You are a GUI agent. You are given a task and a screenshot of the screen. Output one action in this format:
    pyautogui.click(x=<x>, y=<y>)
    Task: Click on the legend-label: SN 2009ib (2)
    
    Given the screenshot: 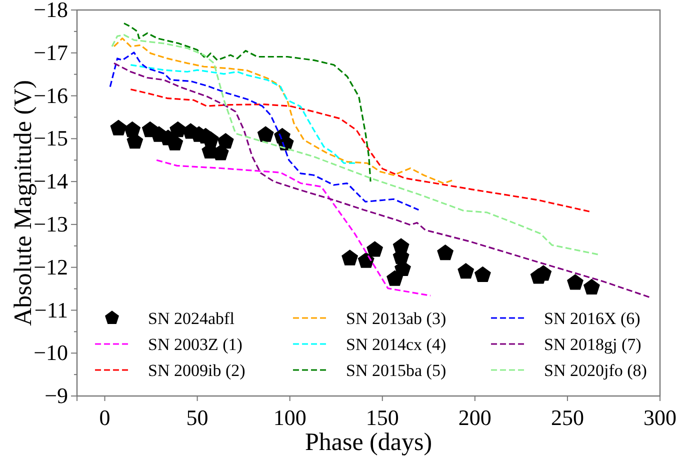 What is the action you would take?
    pyautogui.click(x=197, y=370)
    